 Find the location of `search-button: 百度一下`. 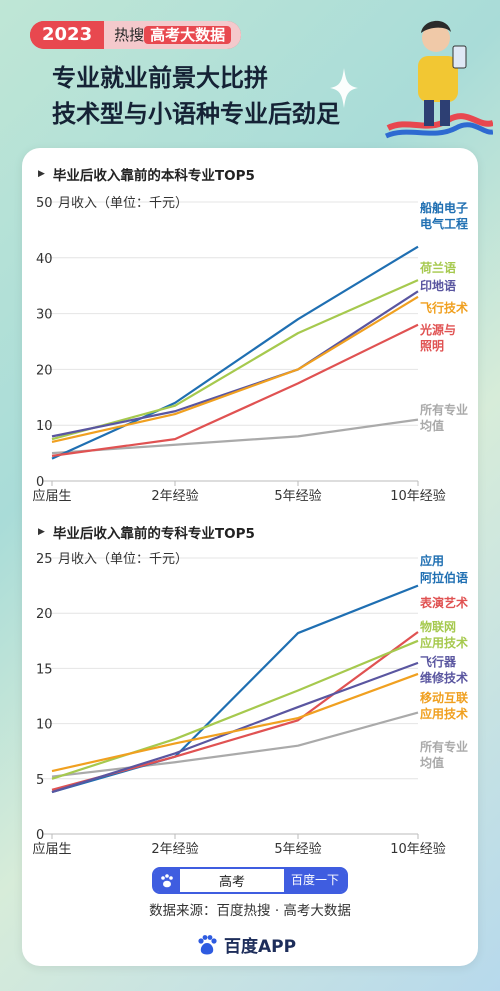

search-button: 百度一下 is located at coordinates (314, 880).